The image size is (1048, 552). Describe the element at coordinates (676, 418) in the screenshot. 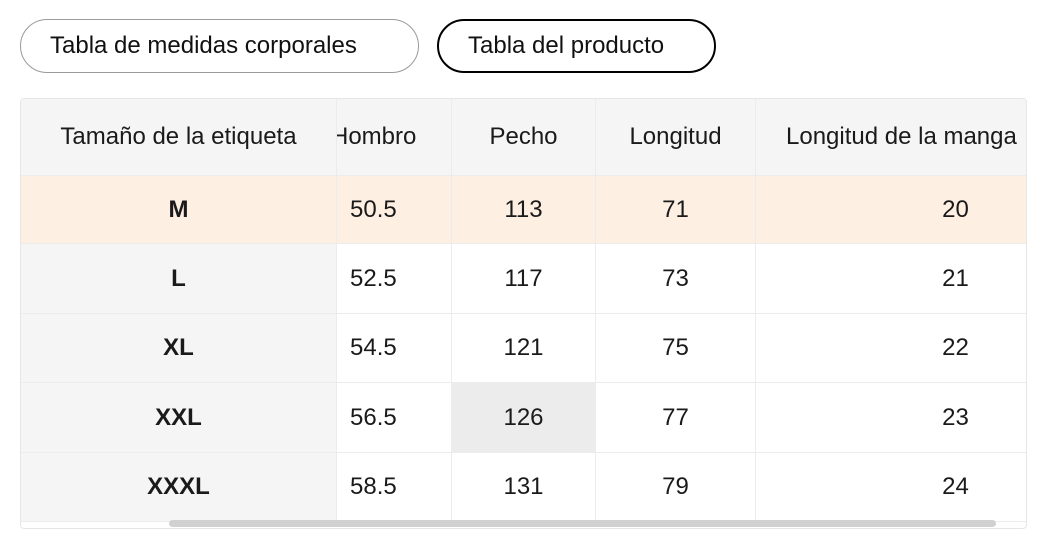

I see `cell-length: 77` at that location.